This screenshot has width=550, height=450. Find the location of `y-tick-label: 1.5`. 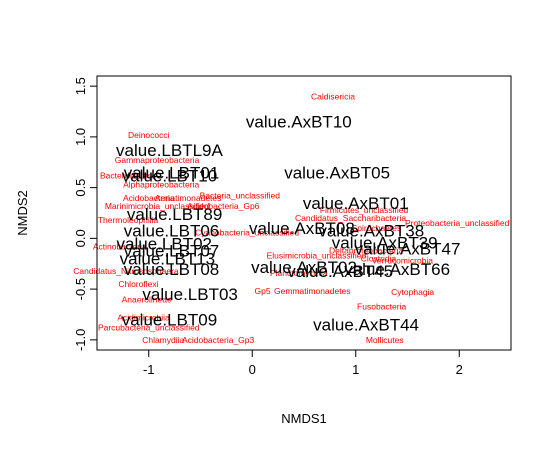

y-tick-label: 1.5 is located at coordinates (80, 86).